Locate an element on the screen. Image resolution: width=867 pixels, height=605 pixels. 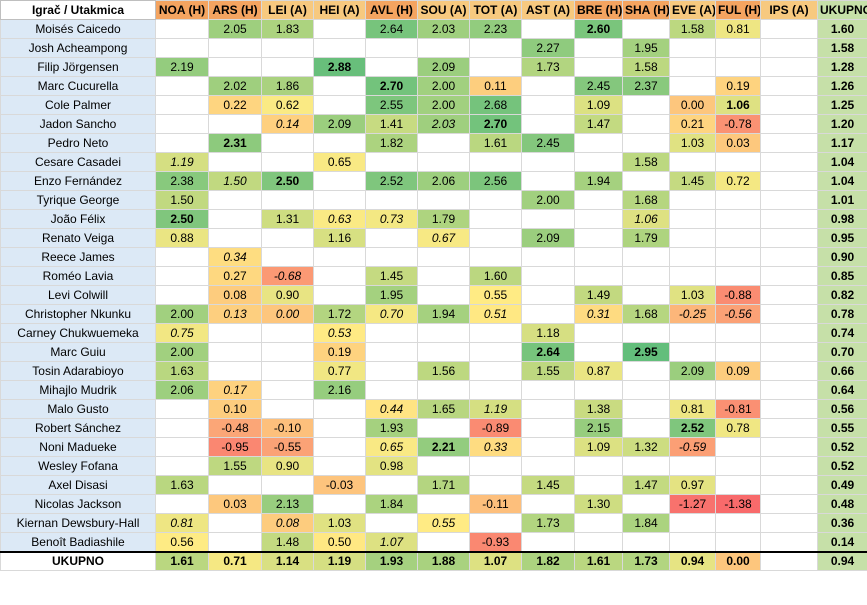
player-name: Malo Gusto is located at coordinates (78, 409).